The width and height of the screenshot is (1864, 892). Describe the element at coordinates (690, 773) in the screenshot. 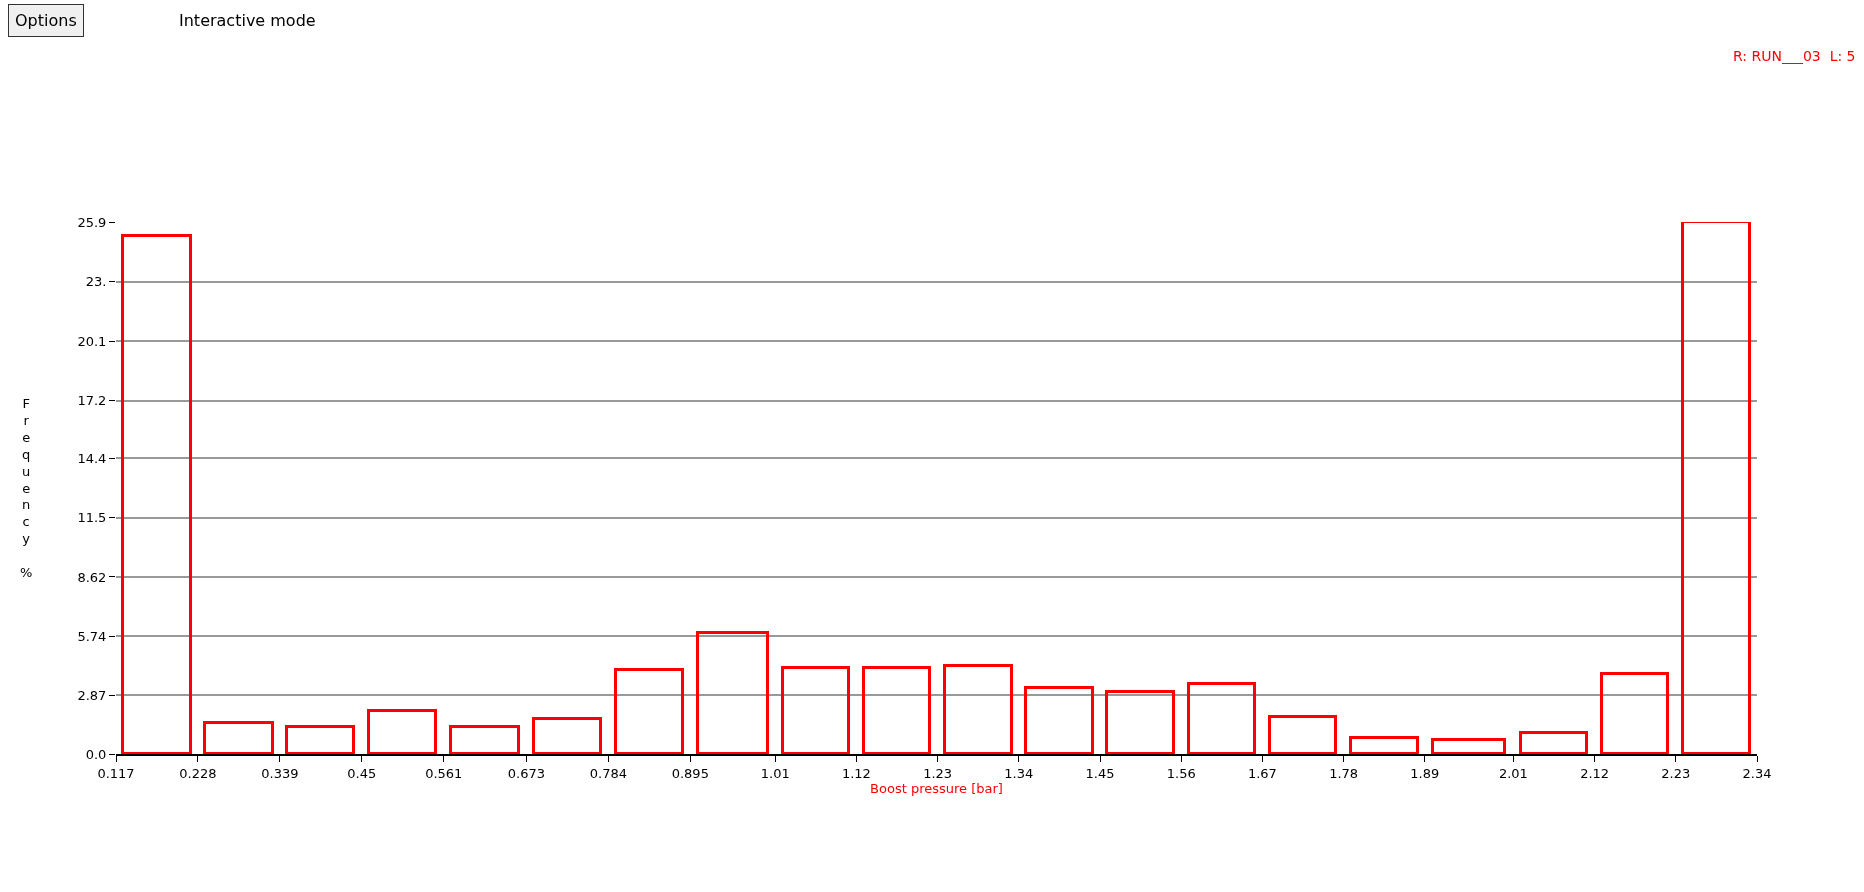

I see `x-tick-label: 0.895` at that location.